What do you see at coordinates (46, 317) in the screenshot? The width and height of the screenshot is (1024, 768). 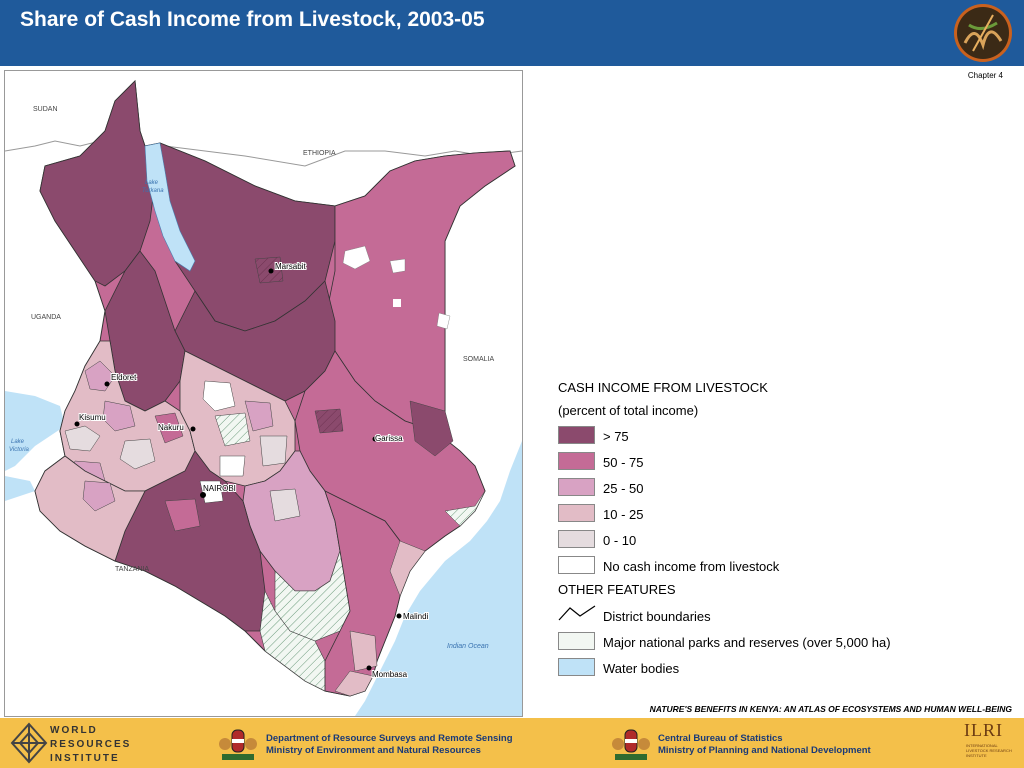 I see `label-uganda: UGANDA` at bounding box center [46, 317].